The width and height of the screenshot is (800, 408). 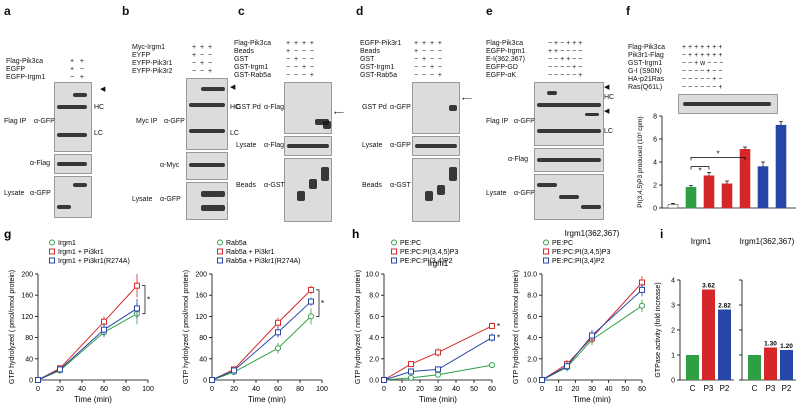 I want to click on y-tick-label: 4, so click(x=673, y=281).